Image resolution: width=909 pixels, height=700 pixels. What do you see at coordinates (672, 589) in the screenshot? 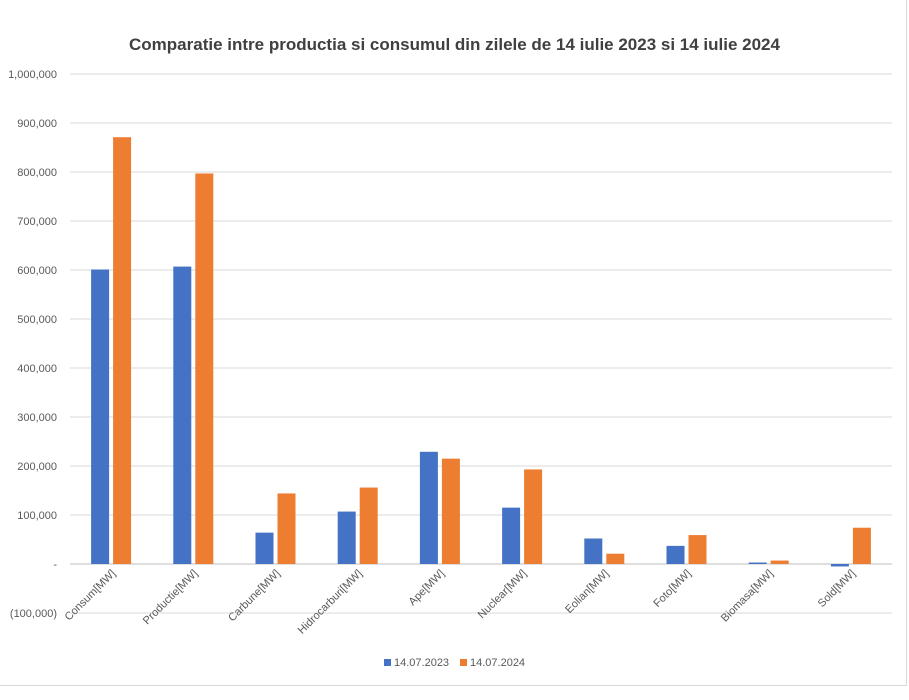
I see `x-tick-label: Foto[MW]` at bounding box center [672, 589].